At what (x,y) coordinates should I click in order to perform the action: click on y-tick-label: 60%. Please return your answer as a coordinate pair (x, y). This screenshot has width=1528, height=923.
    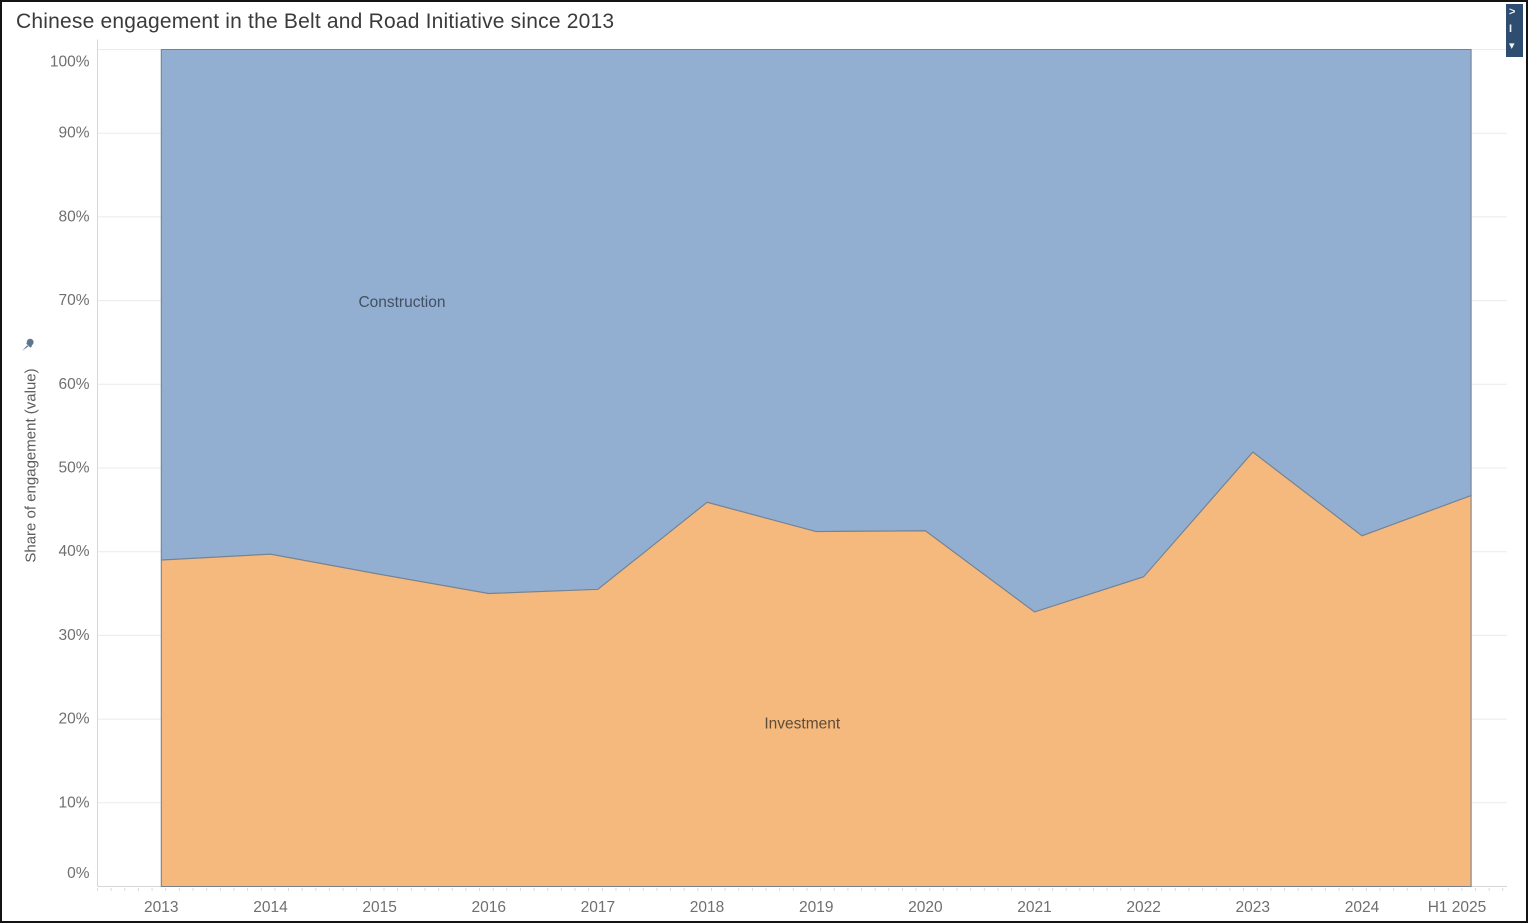
    Looking at the image, I should click on (73, 384).